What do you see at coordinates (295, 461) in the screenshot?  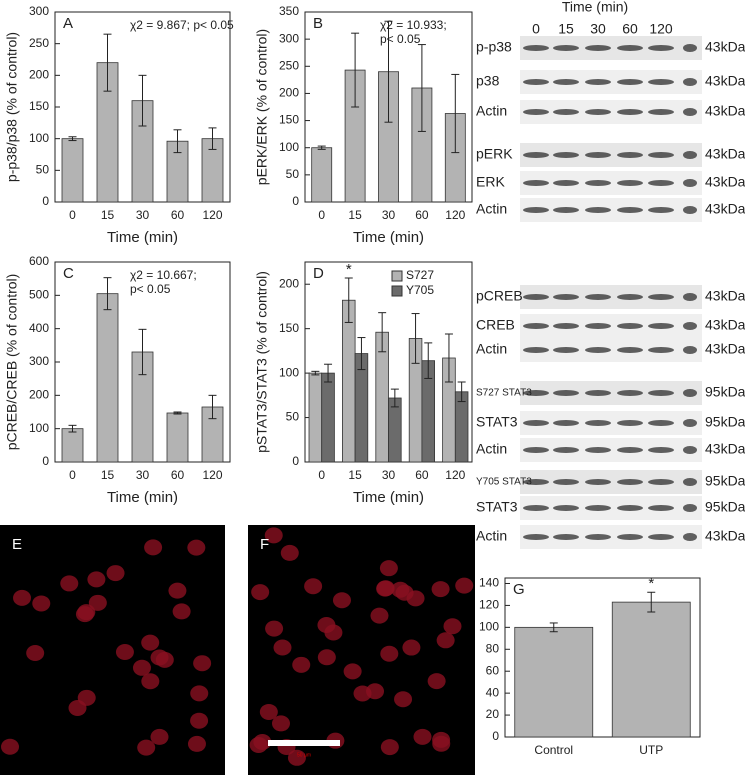 I see `y-tick-label: 0` at bounding box center [295, 461].